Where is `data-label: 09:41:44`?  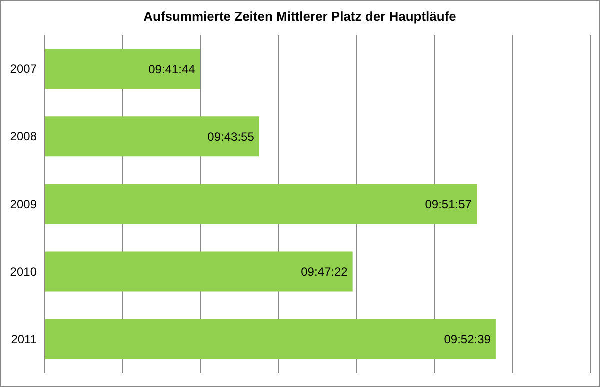 data-label: 09:41:44 is located at coordinates (172, 69).